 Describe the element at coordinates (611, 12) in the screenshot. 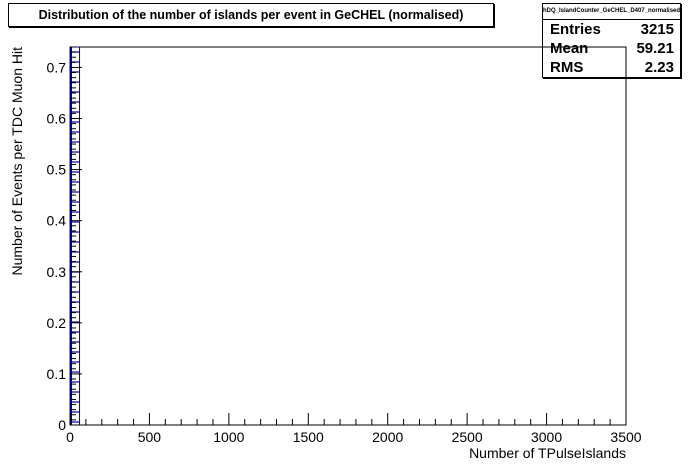

I see `histogram-name: hDQ_IslandCounter_GeCHEL_D407_normalised` at that location.